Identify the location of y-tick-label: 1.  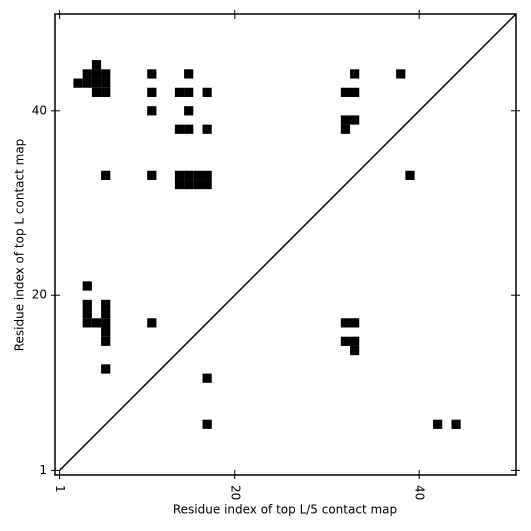
(43, 470).